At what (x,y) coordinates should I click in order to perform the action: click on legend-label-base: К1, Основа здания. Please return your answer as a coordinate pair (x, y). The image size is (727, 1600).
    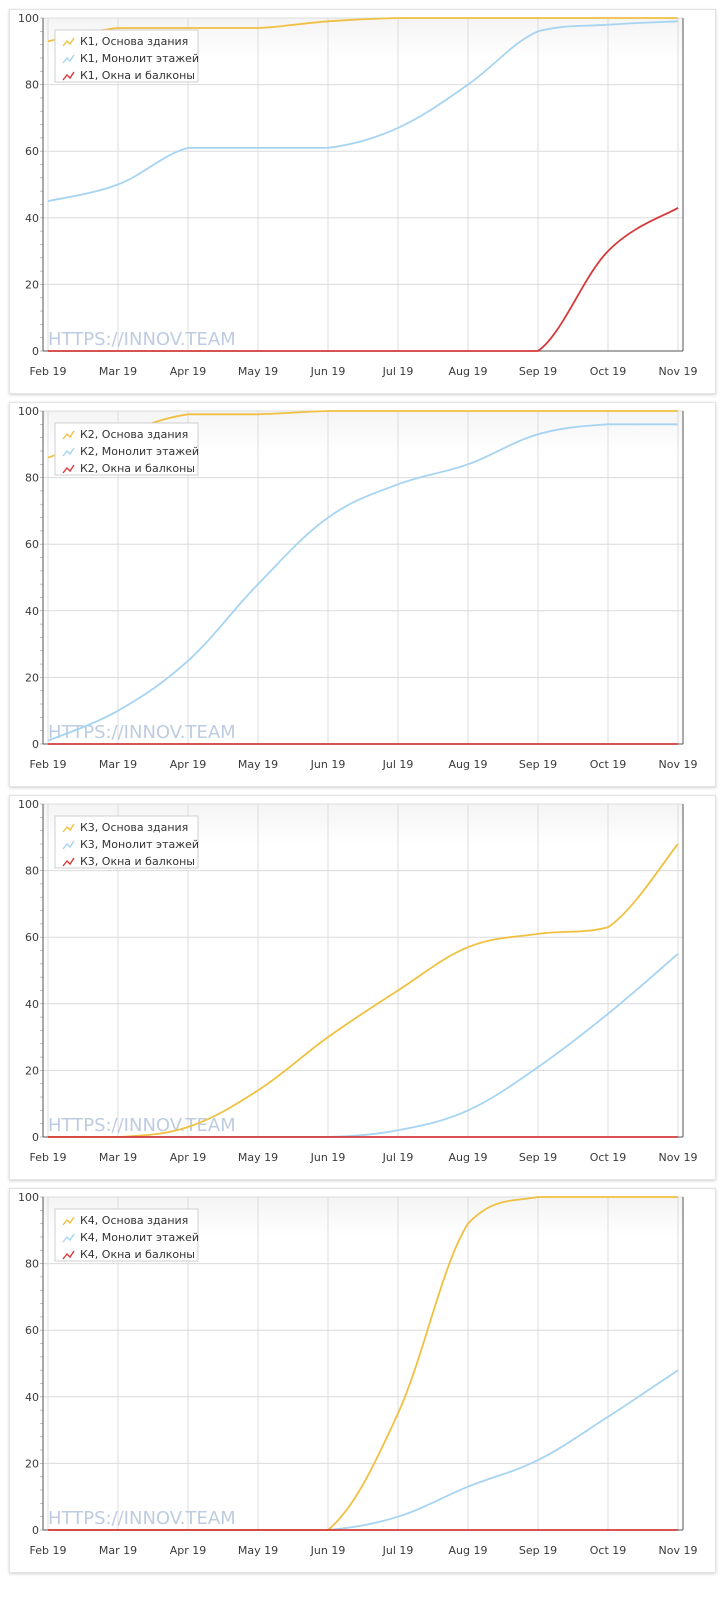
    Looking at the image, I should click on (134, 41).